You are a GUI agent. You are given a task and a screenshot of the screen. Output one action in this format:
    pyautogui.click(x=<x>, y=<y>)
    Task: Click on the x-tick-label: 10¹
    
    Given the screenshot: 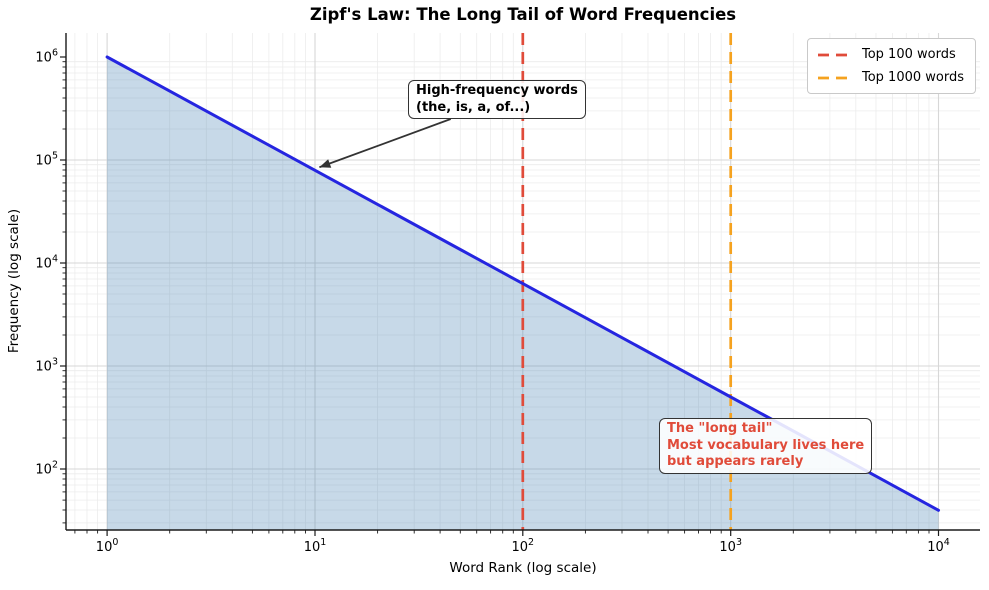 What is the action you would take?
    pyautogui.click(x=315, y=546)
    